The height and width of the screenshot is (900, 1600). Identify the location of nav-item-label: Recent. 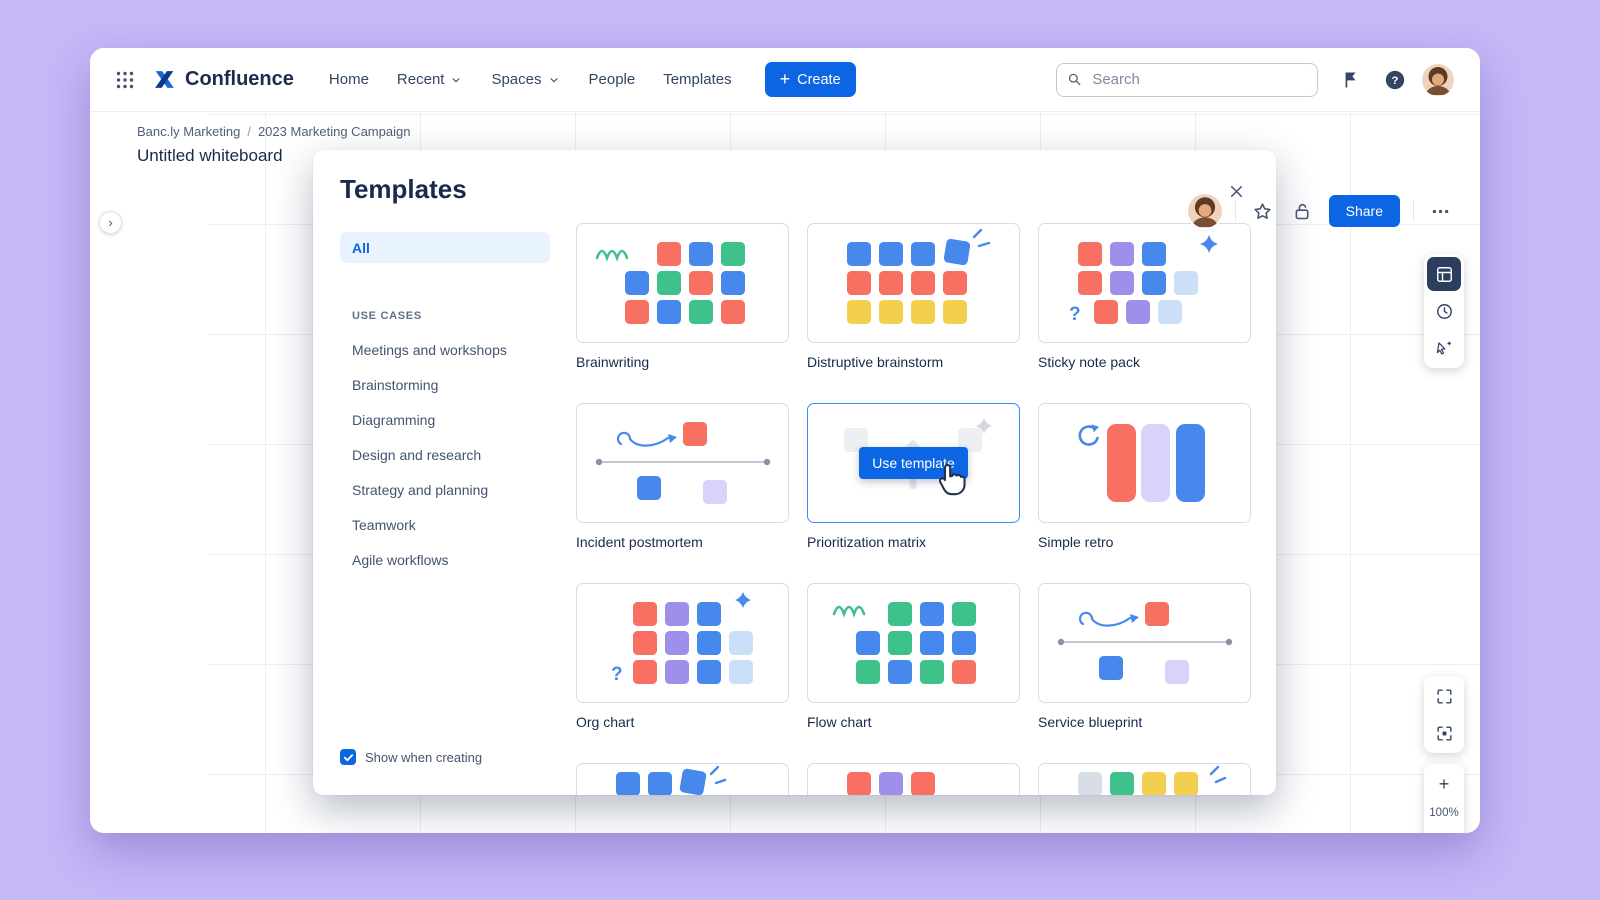
(420, 79).